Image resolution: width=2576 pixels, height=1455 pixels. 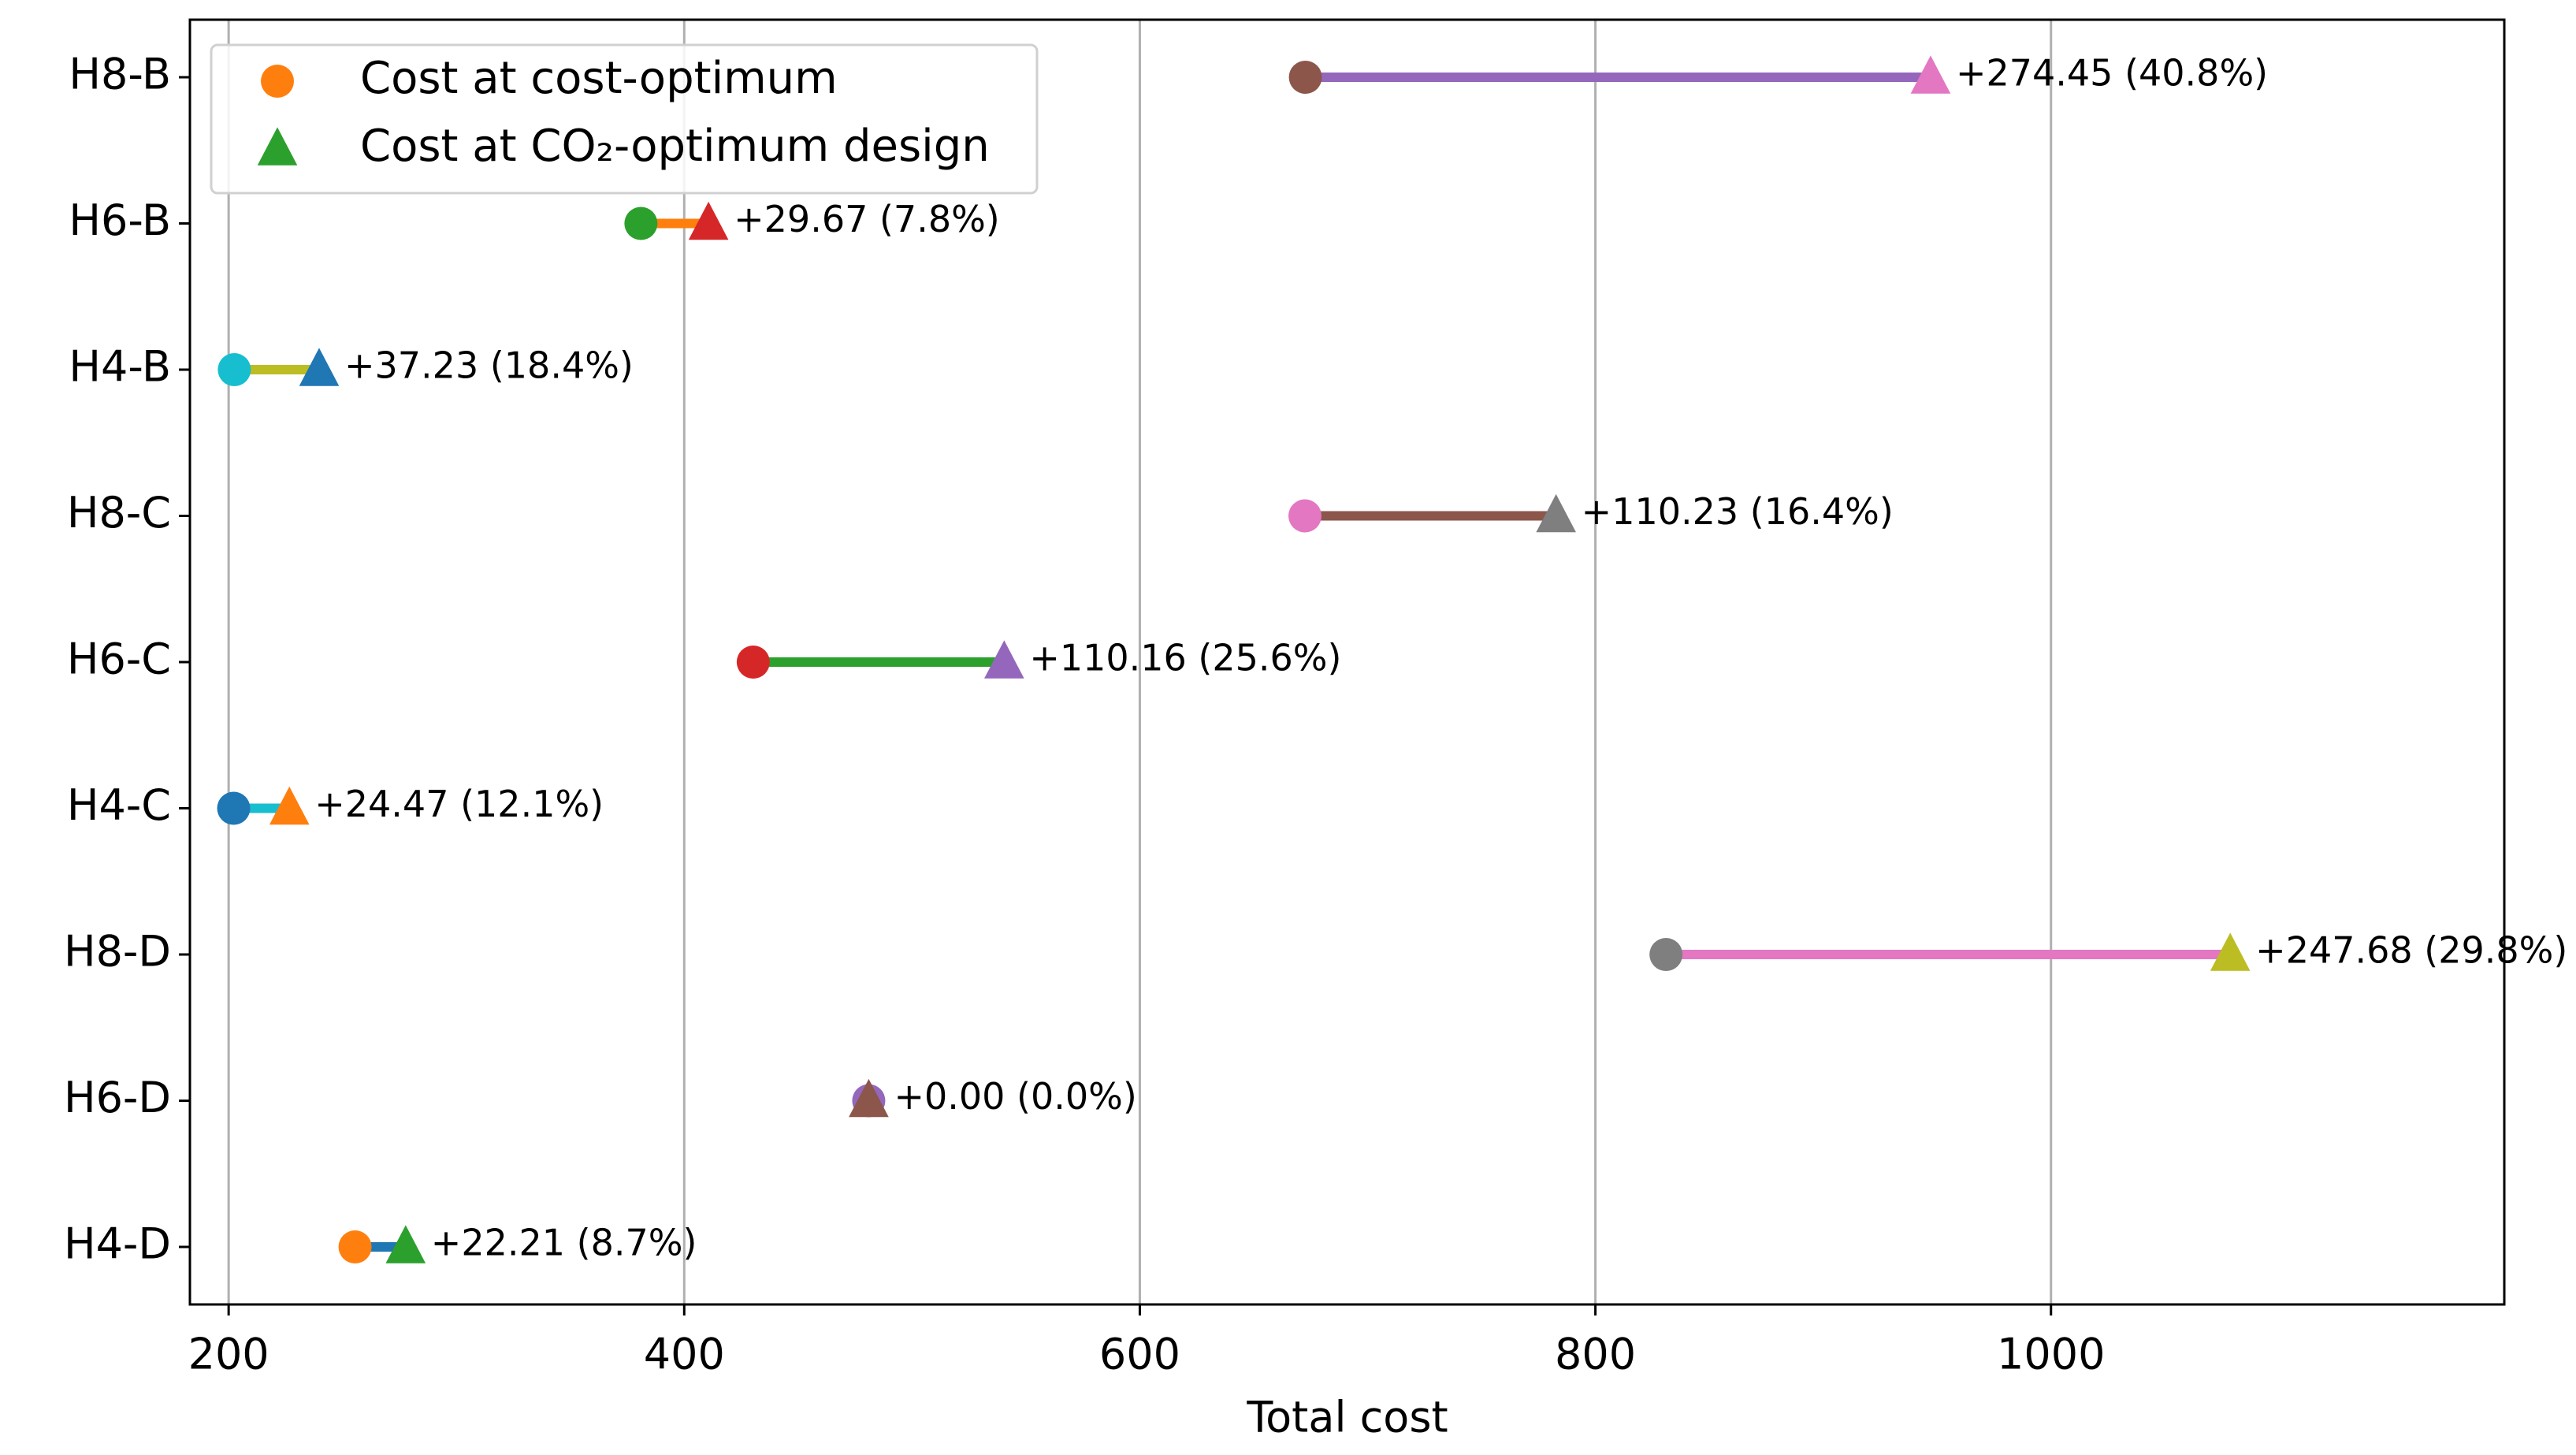 I want to click on annotation: +37.23 (18.4%), so click(x=489, y=365).